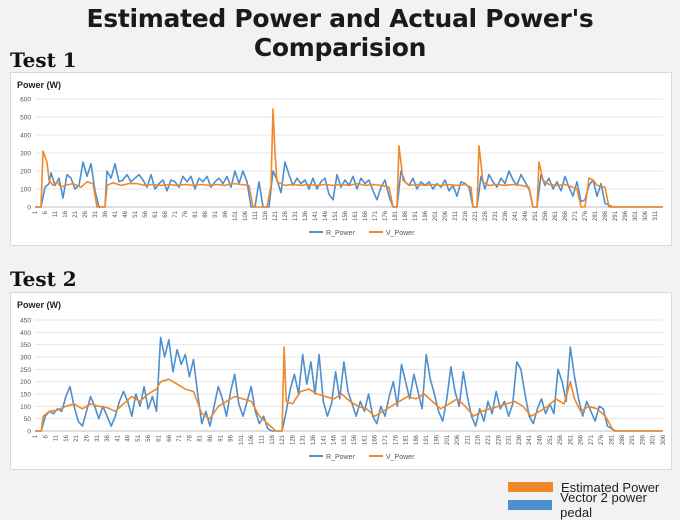 This screenshot has height=520, width=680. What do you see at coordinates (396, 439) in the screenshot?
I see `x-tick-label: 176` at bounding box center [396, 439].